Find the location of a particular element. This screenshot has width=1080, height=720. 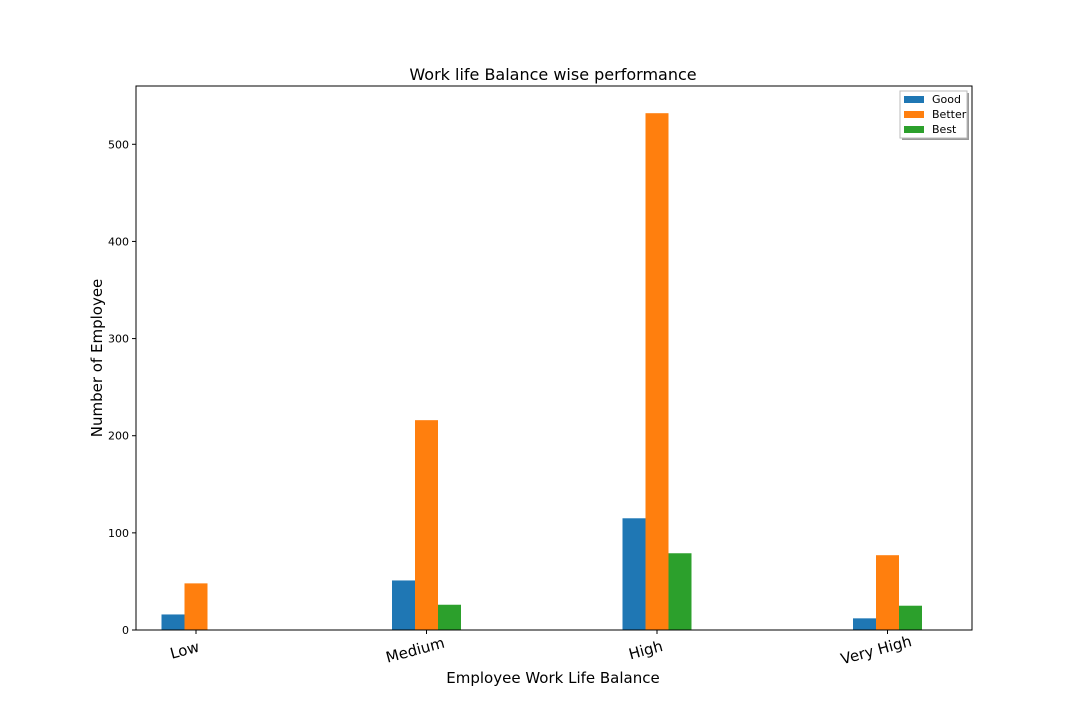

y-tick-label: 0 is located at coordinates (125, 630).